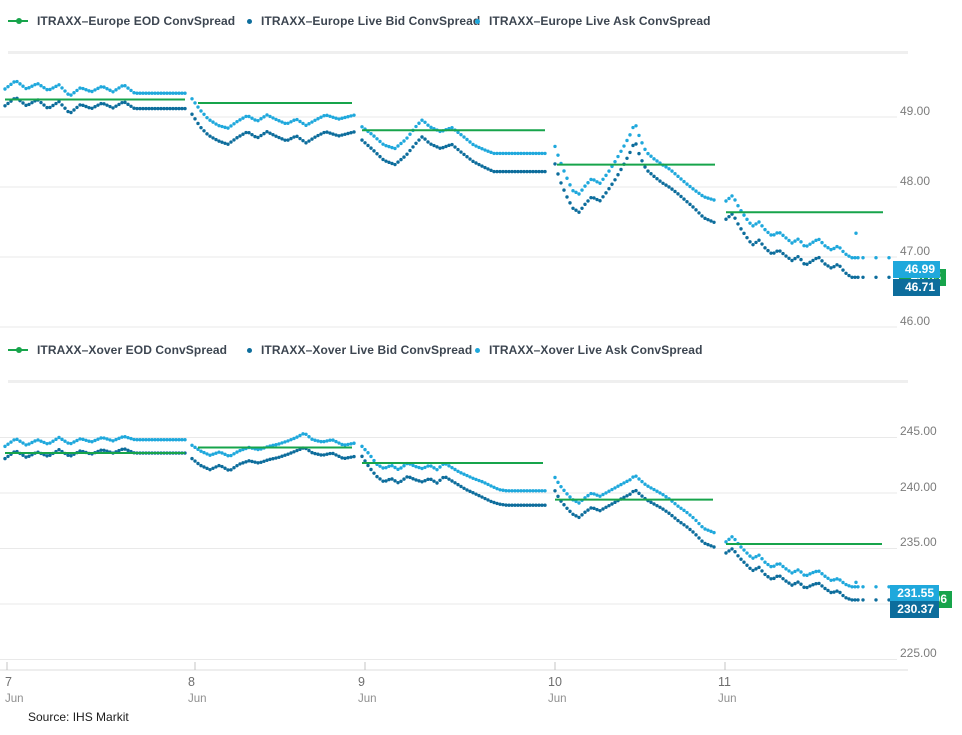  I want to click on legend-label: ITRAXX–Xover Live Ask ConvSpread, so click(596, 350).